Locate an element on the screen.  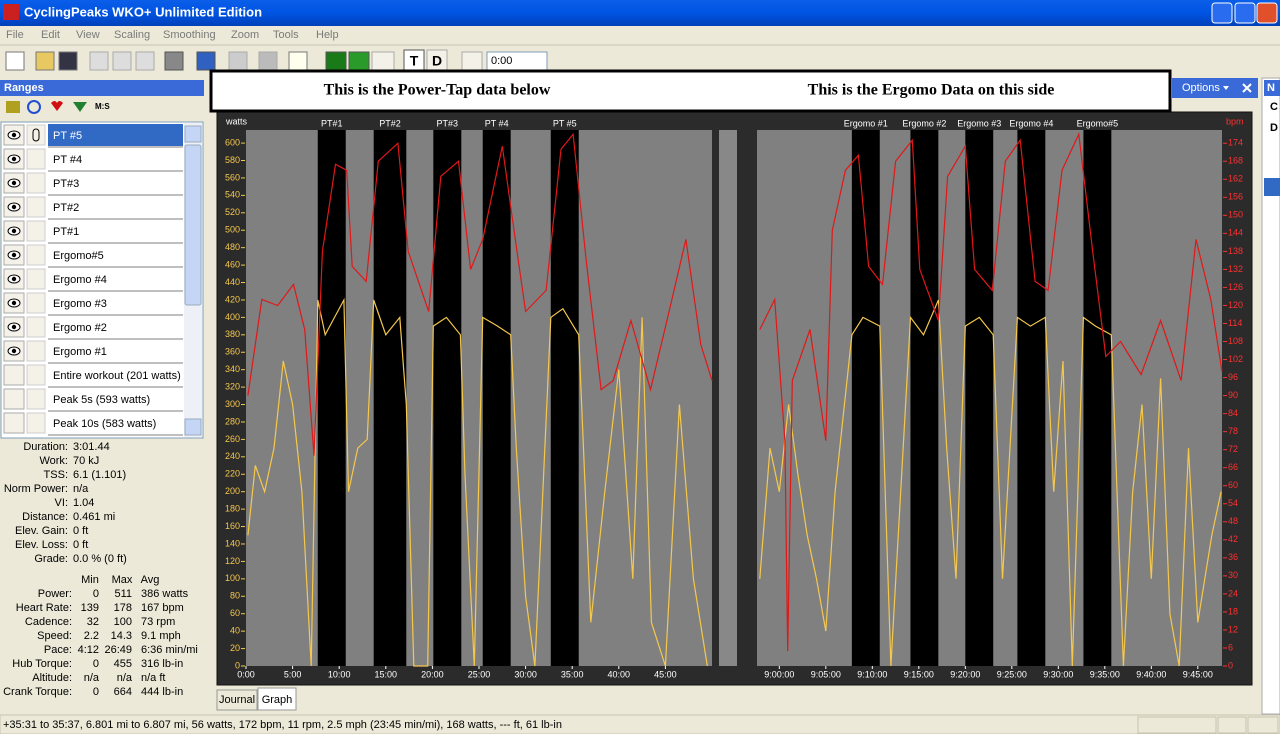
menu-item: Smoothing is located at coordinates (189, 35).